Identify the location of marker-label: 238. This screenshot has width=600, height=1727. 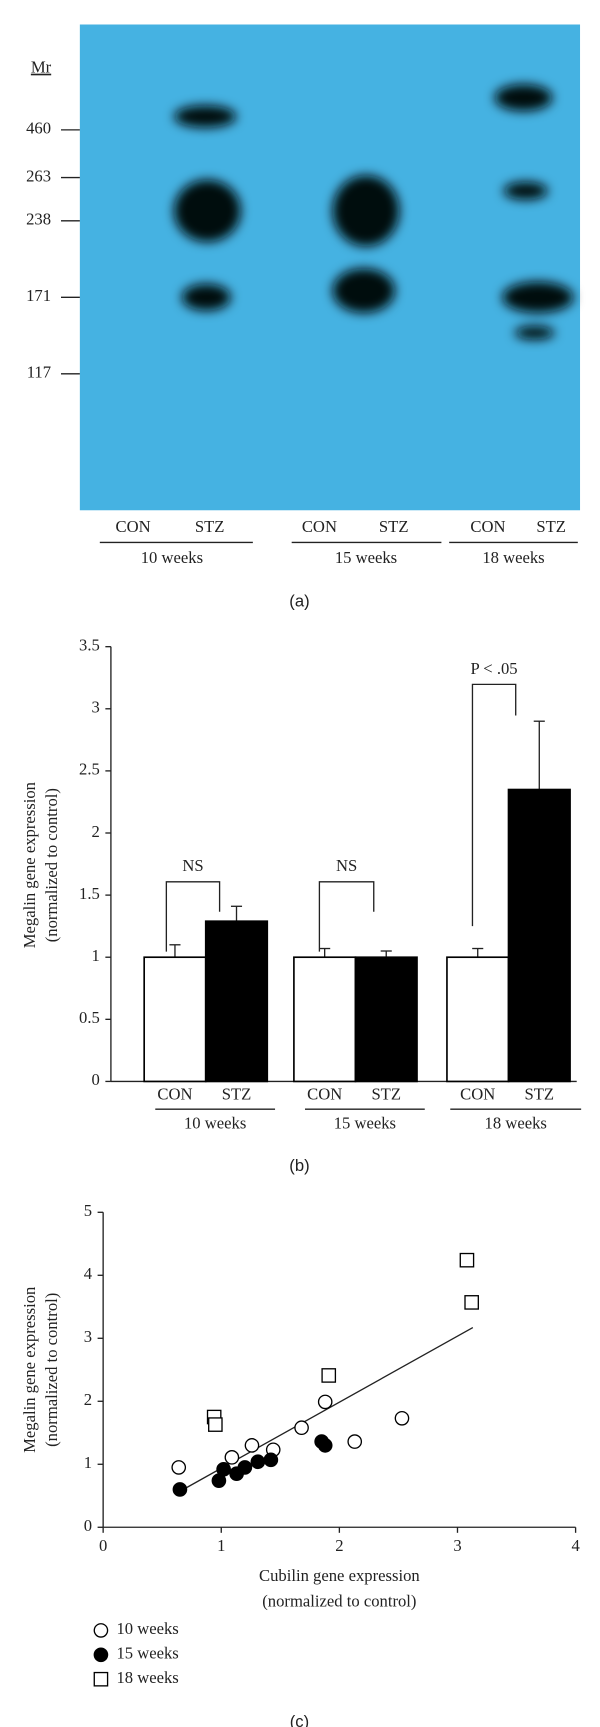
(38, 219).